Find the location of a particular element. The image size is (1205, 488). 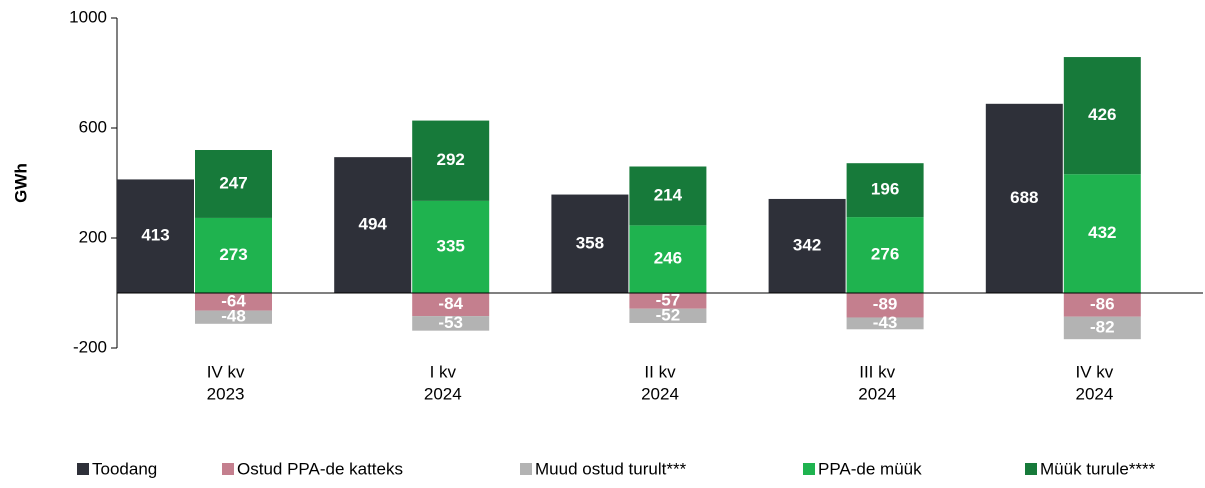

data-label: -84 is located at coordinates (450, 303).